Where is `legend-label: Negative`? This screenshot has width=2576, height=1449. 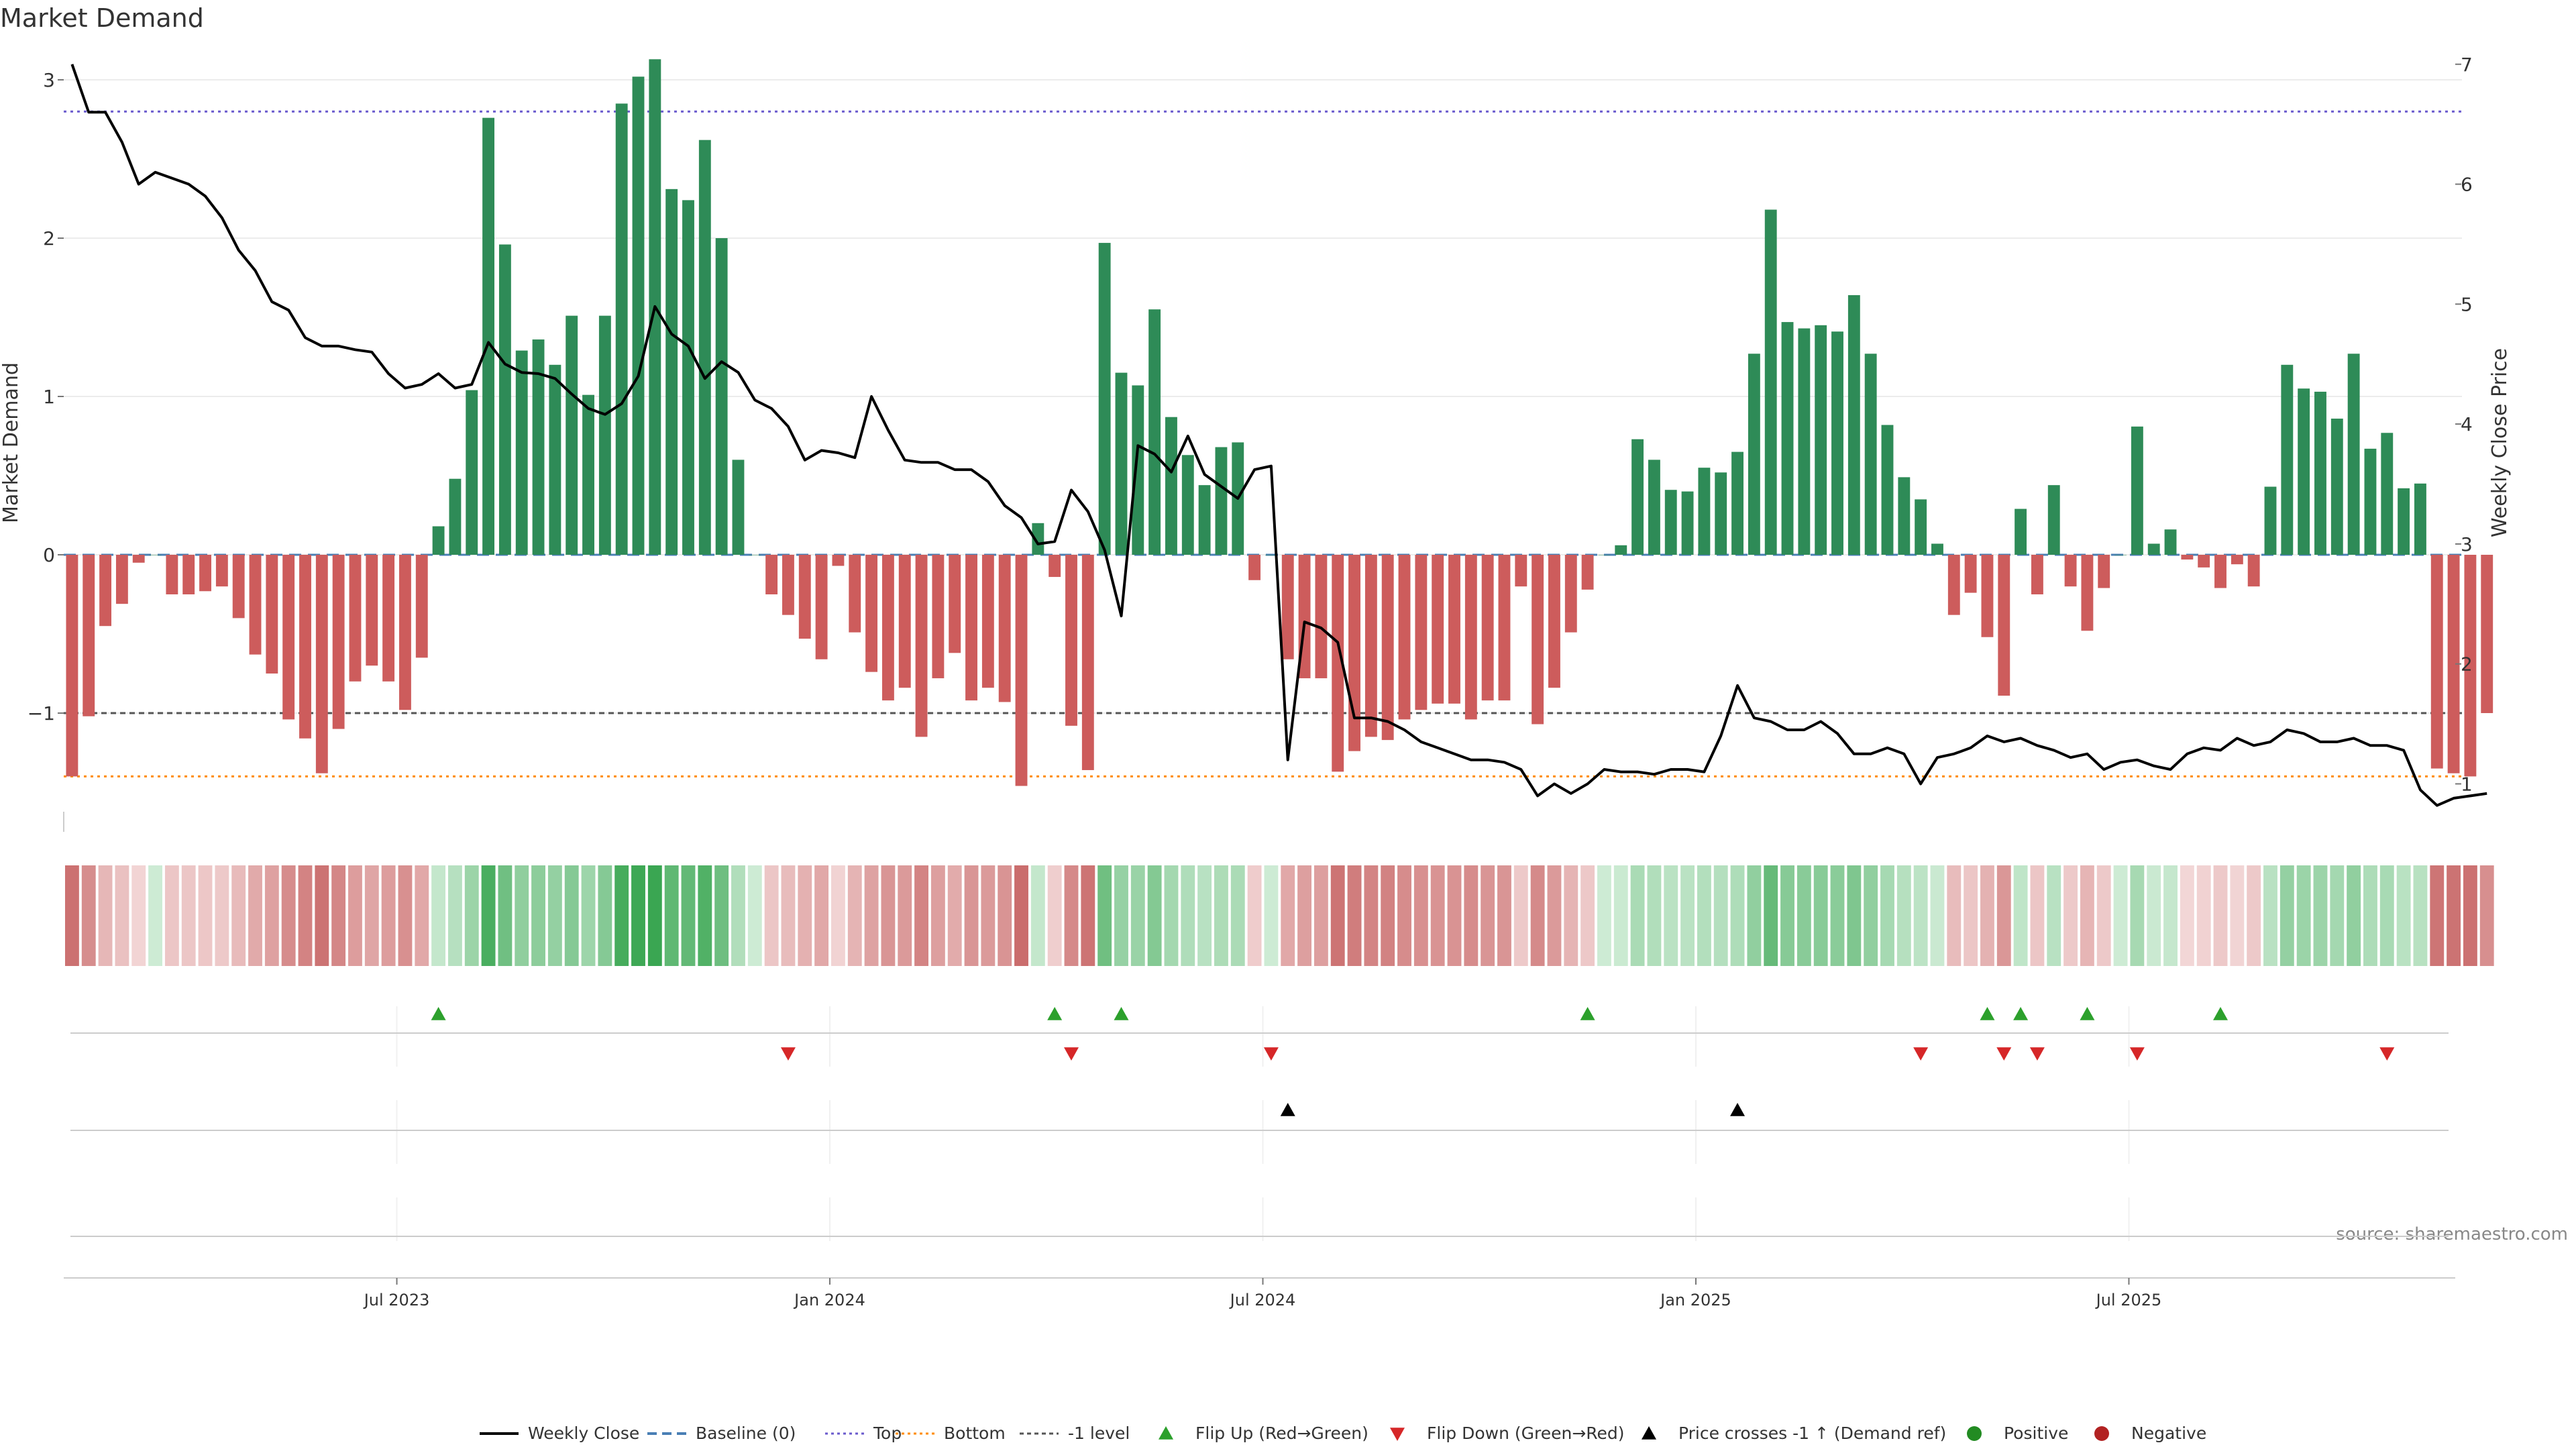
legend-label: Negative is located at coordinates (2168, 1433).